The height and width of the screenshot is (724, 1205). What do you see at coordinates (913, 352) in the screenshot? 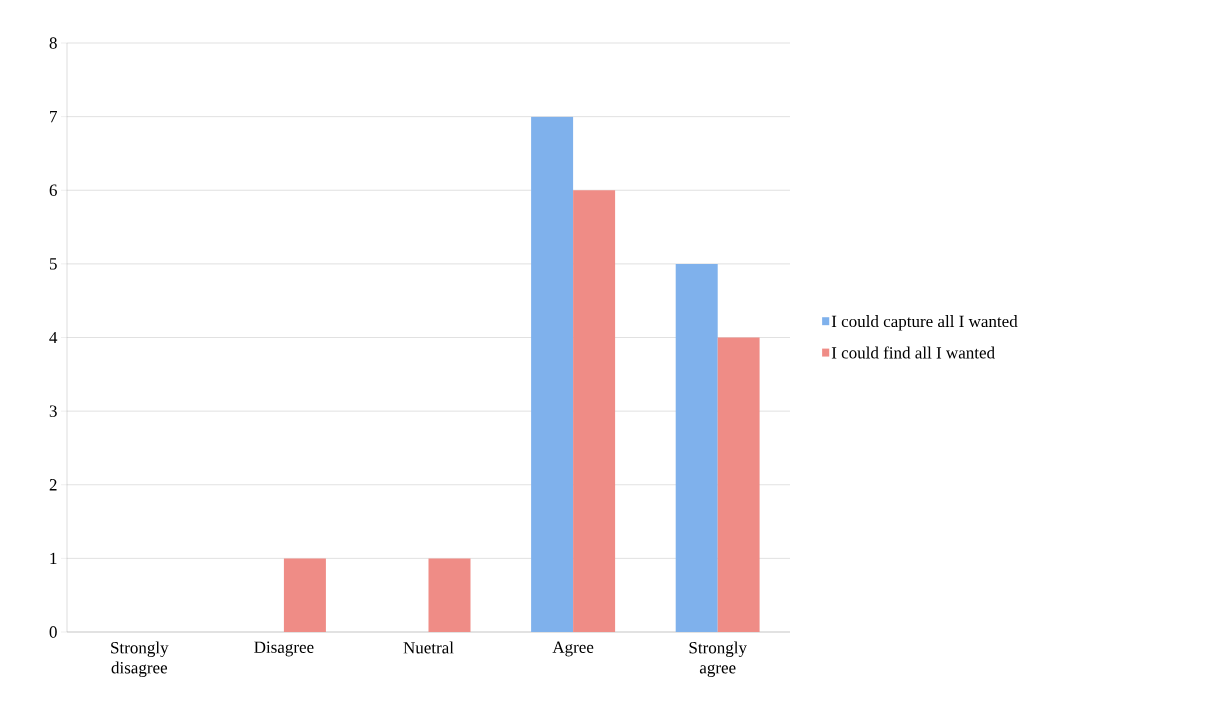
I see `legend-label: I could find all I wanted` at bounding box center [913, 352].